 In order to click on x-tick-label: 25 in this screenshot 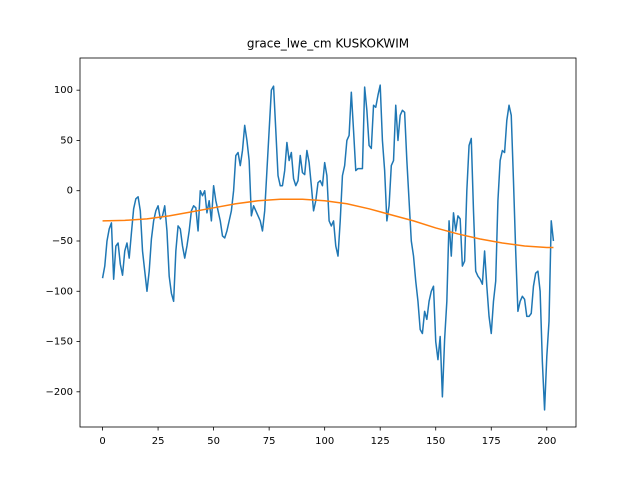, I will do `click(158, 441)`.